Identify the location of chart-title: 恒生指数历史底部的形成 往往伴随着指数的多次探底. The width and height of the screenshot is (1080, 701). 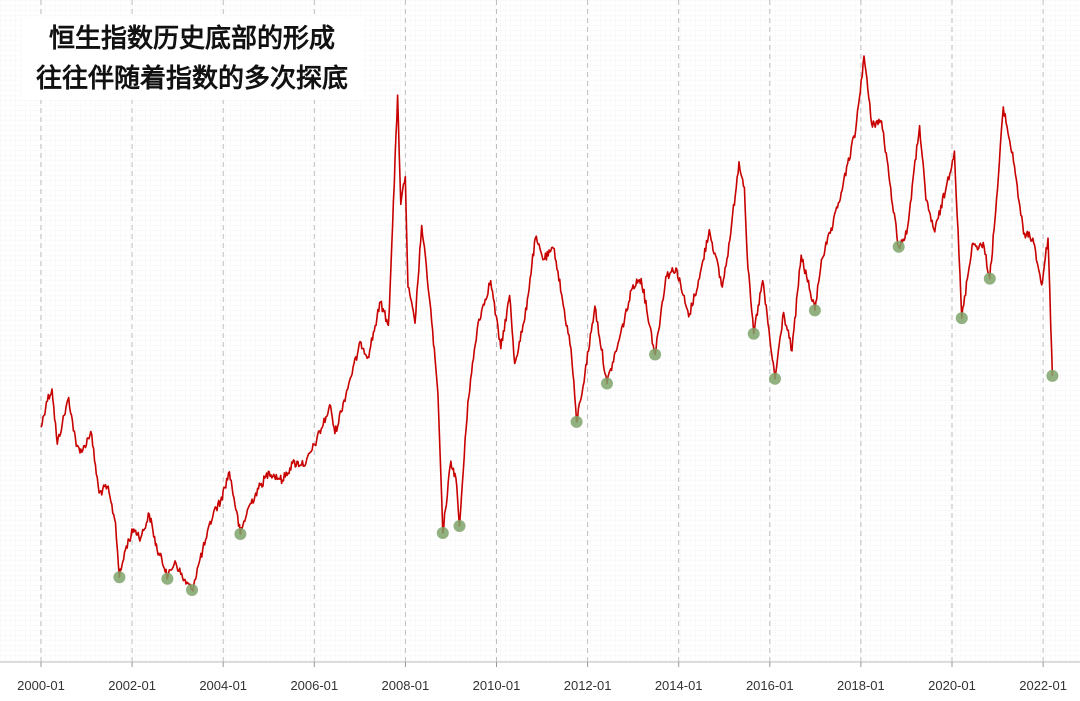
(192, 59).